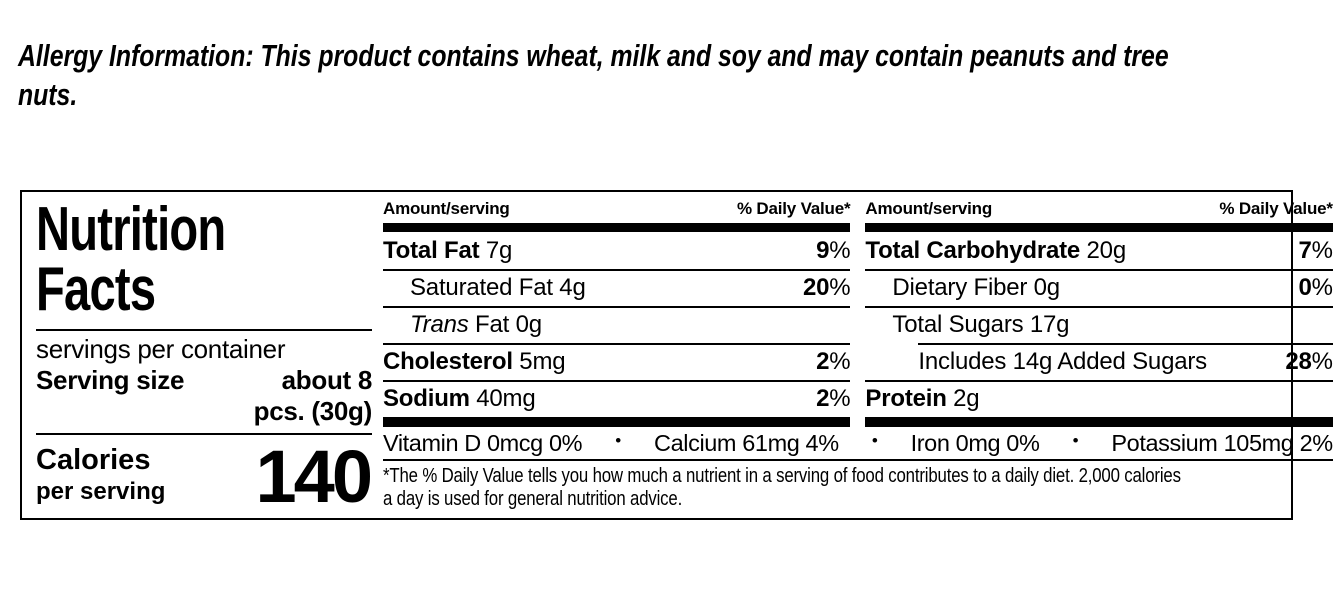 The image size is (1334, 597). I want to click on nutrient-row: Trans Fat 0g, so click(617, 324).